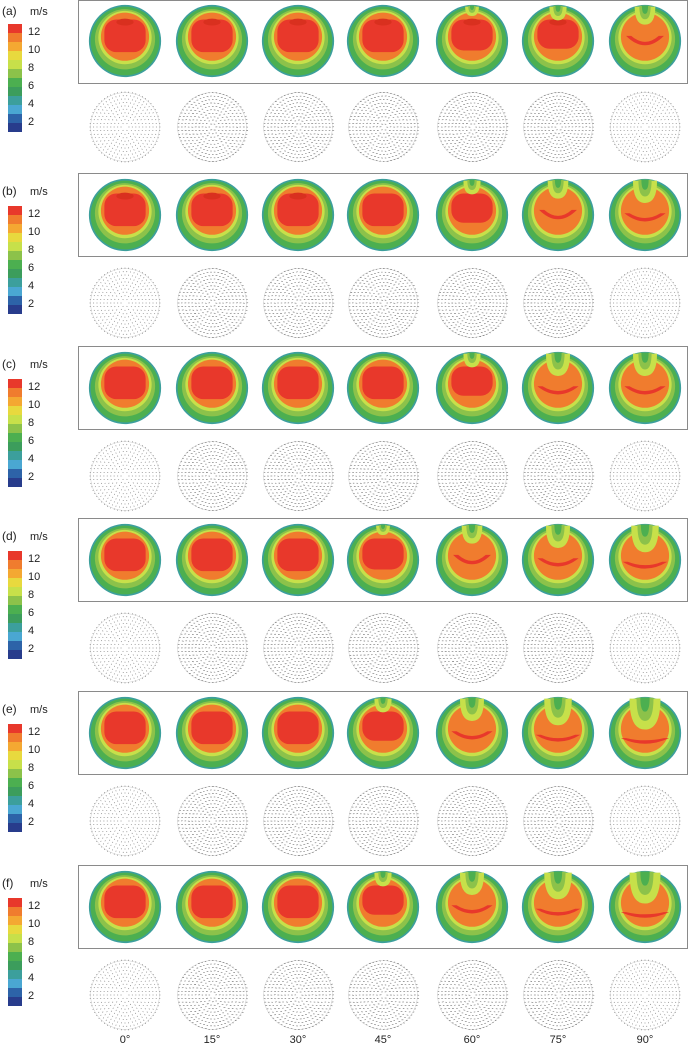 The width and height of the screenshot is (700, 1058). Describe the element at coordinates (558, 1040) in the screenshot. I see `angle-label: 75°` at that location.